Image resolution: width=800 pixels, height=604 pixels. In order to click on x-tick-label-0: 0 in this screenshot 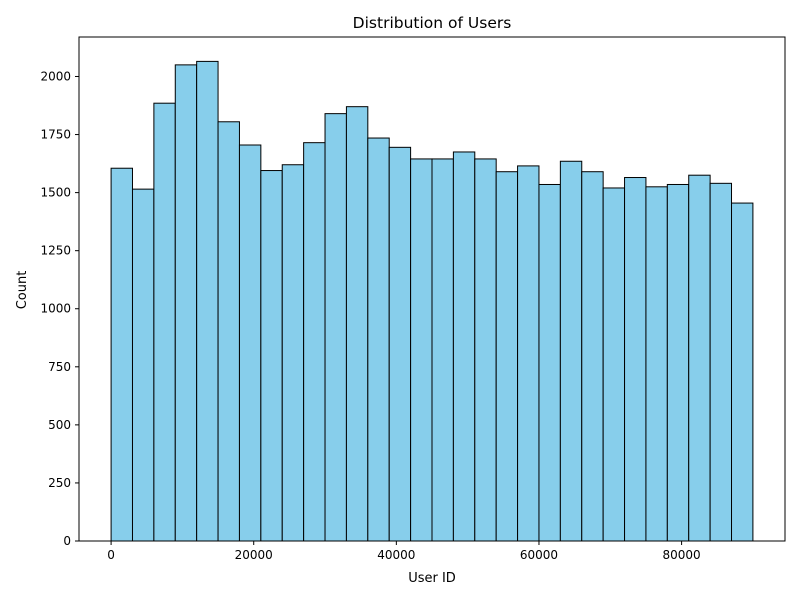, I will do `click(111, 555)`.